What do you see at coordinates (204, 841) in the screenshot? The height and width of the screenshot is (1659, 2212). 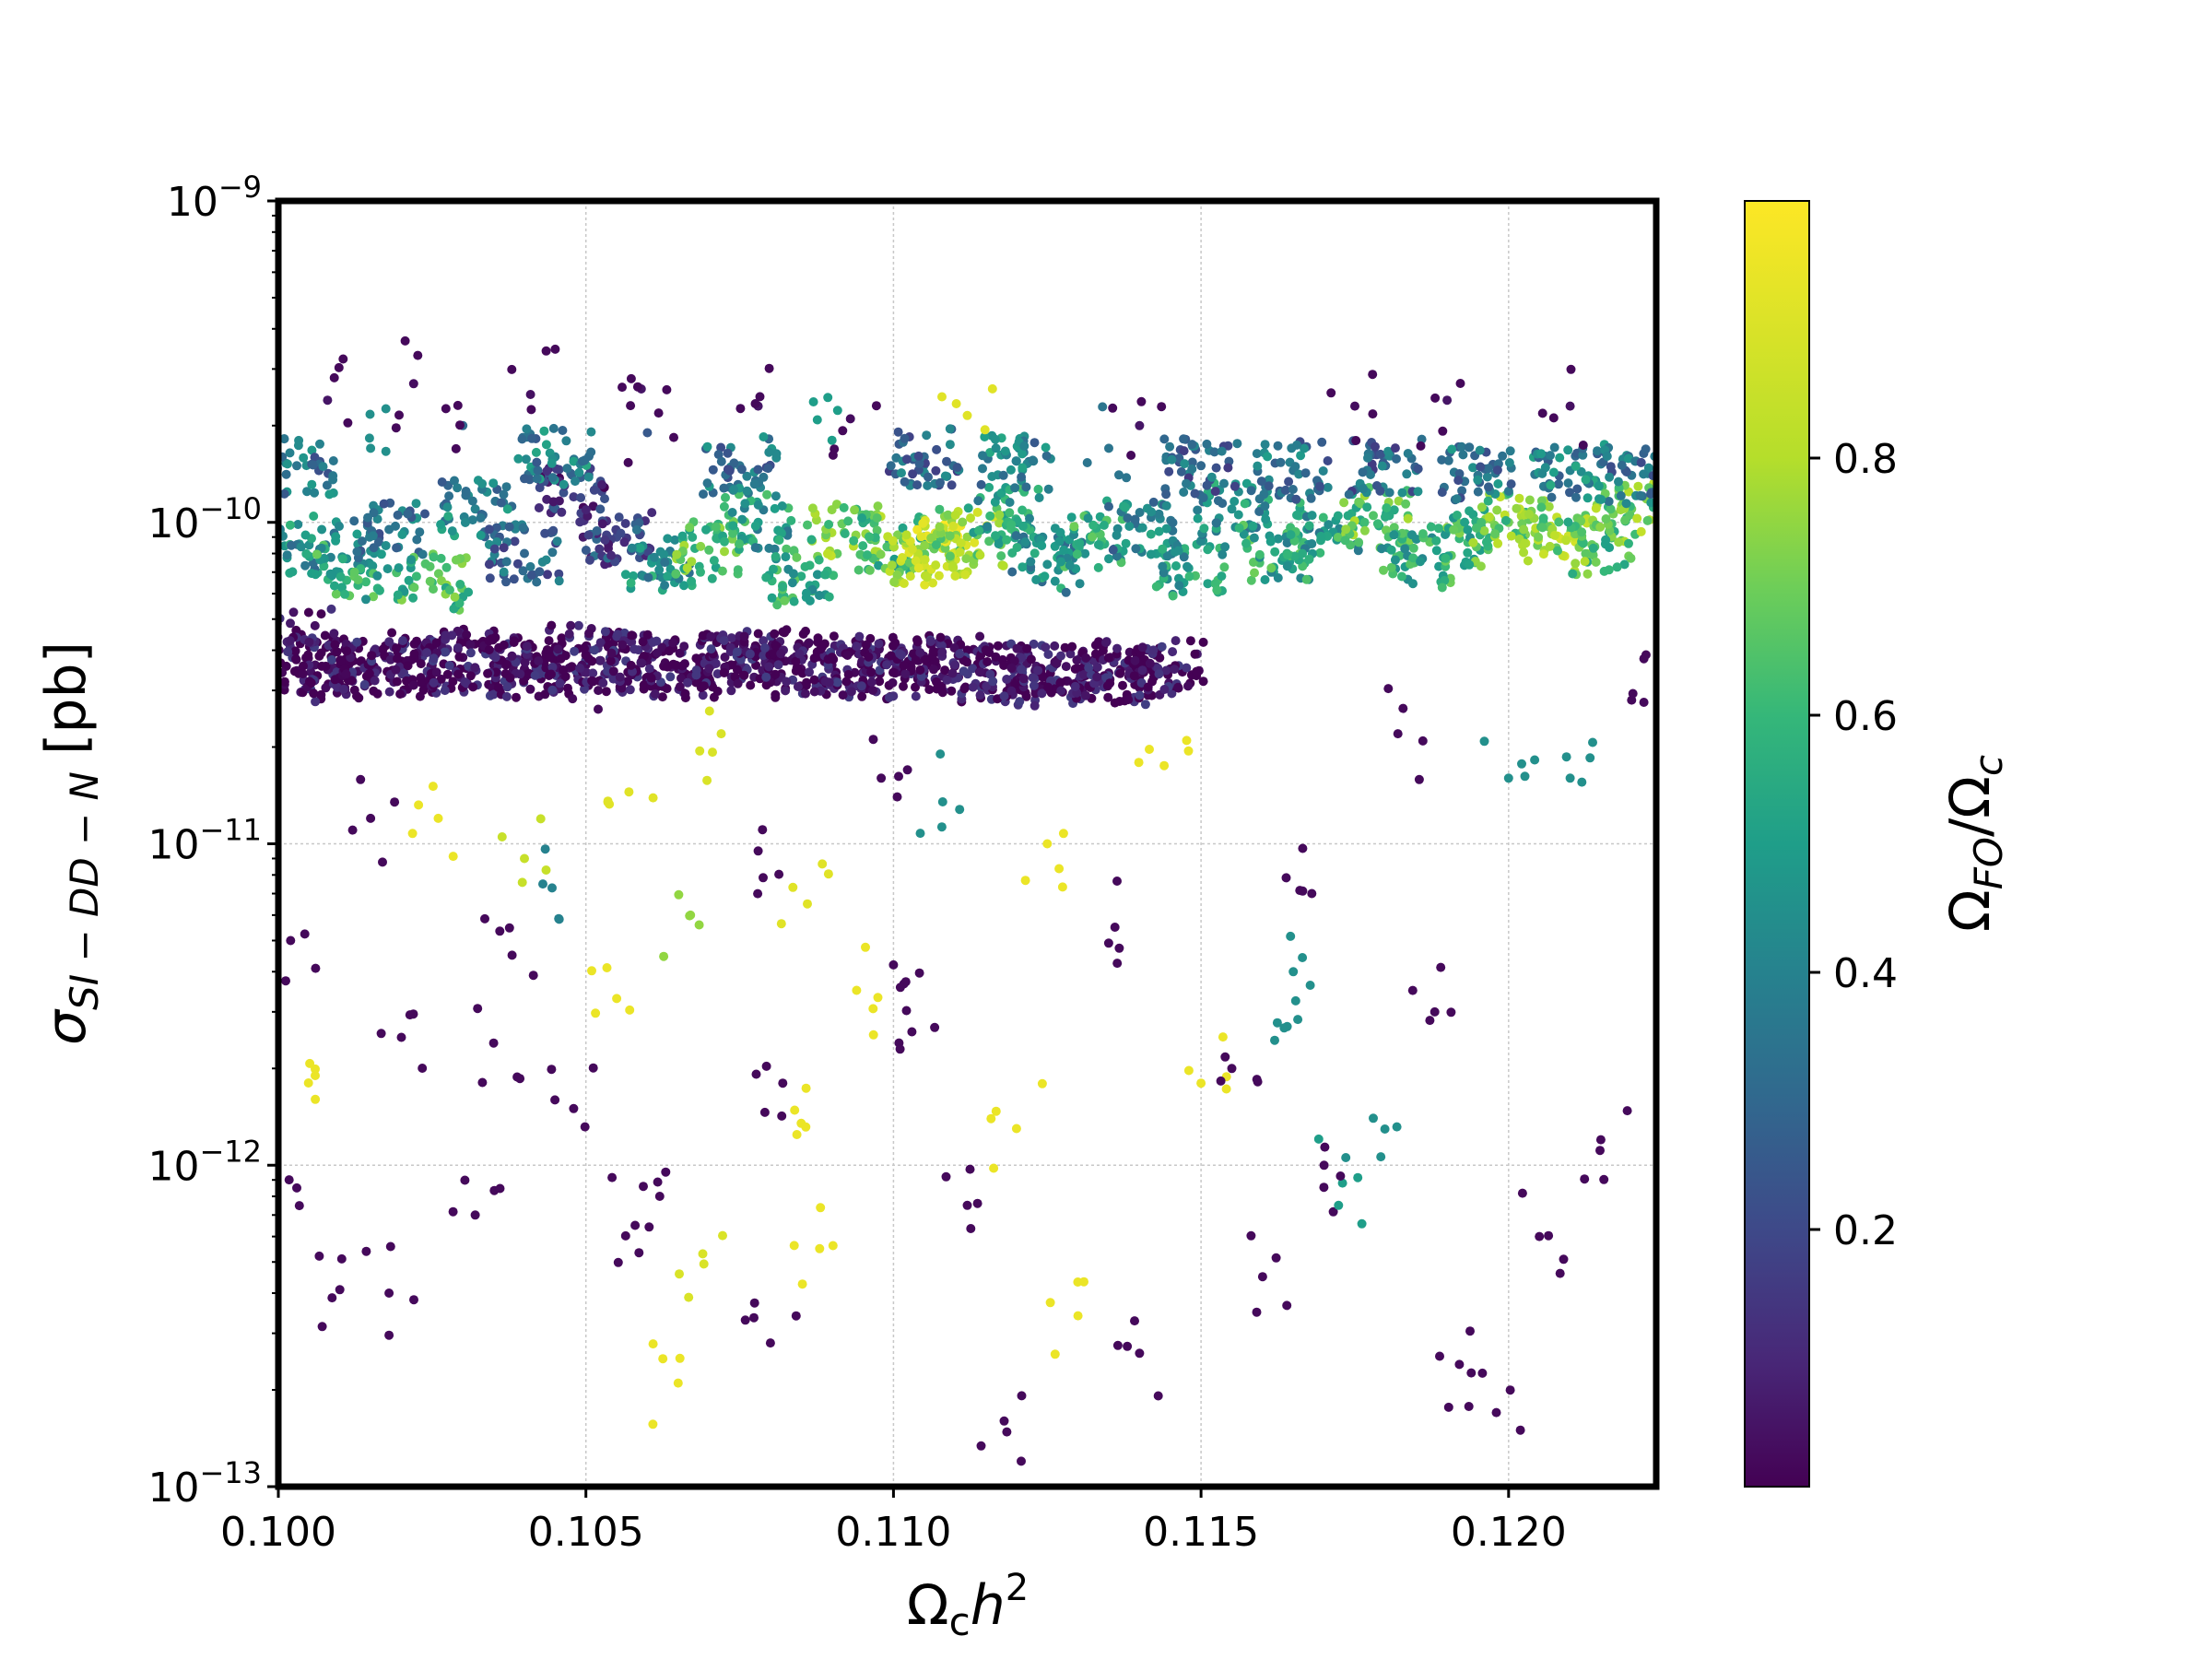 I see `y-tick-label: 10−11` at bounding box center [204, 841].